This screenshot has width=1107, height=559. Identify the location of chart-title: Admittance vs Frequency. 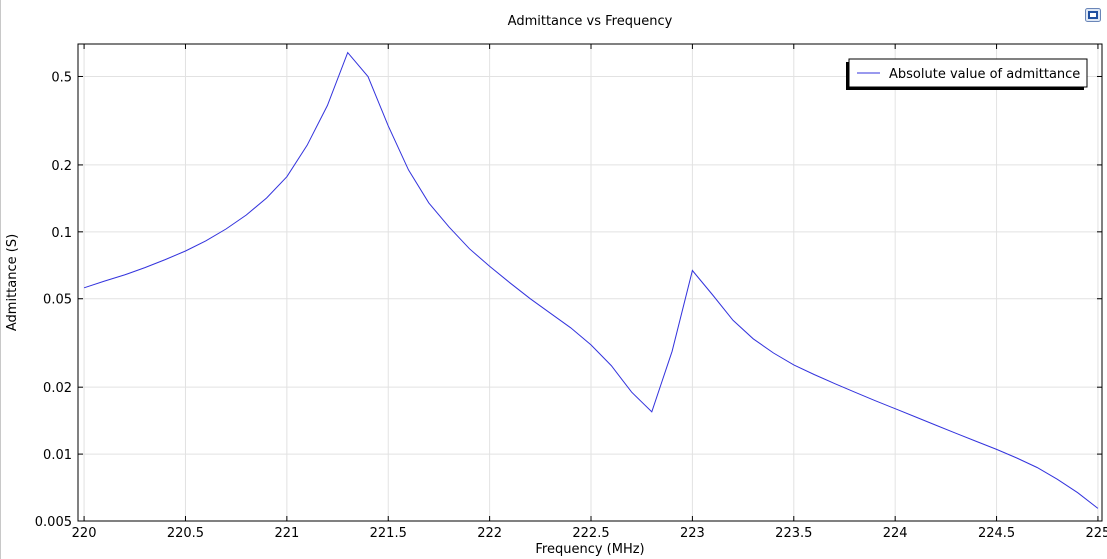
(590, 21).